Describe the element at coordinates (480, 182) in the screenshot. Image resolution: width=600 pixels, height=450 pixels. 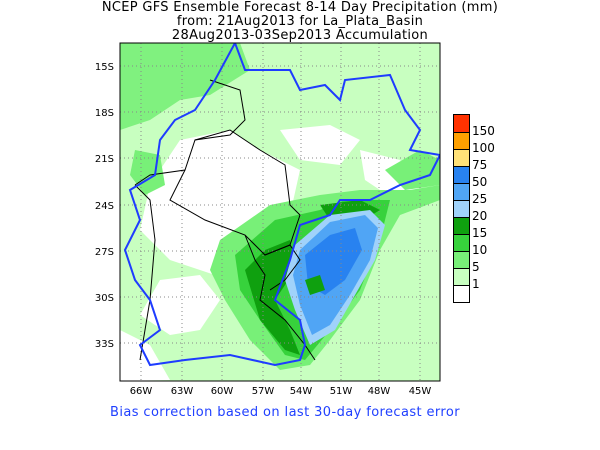
I see `legend-label: 50` at that location.